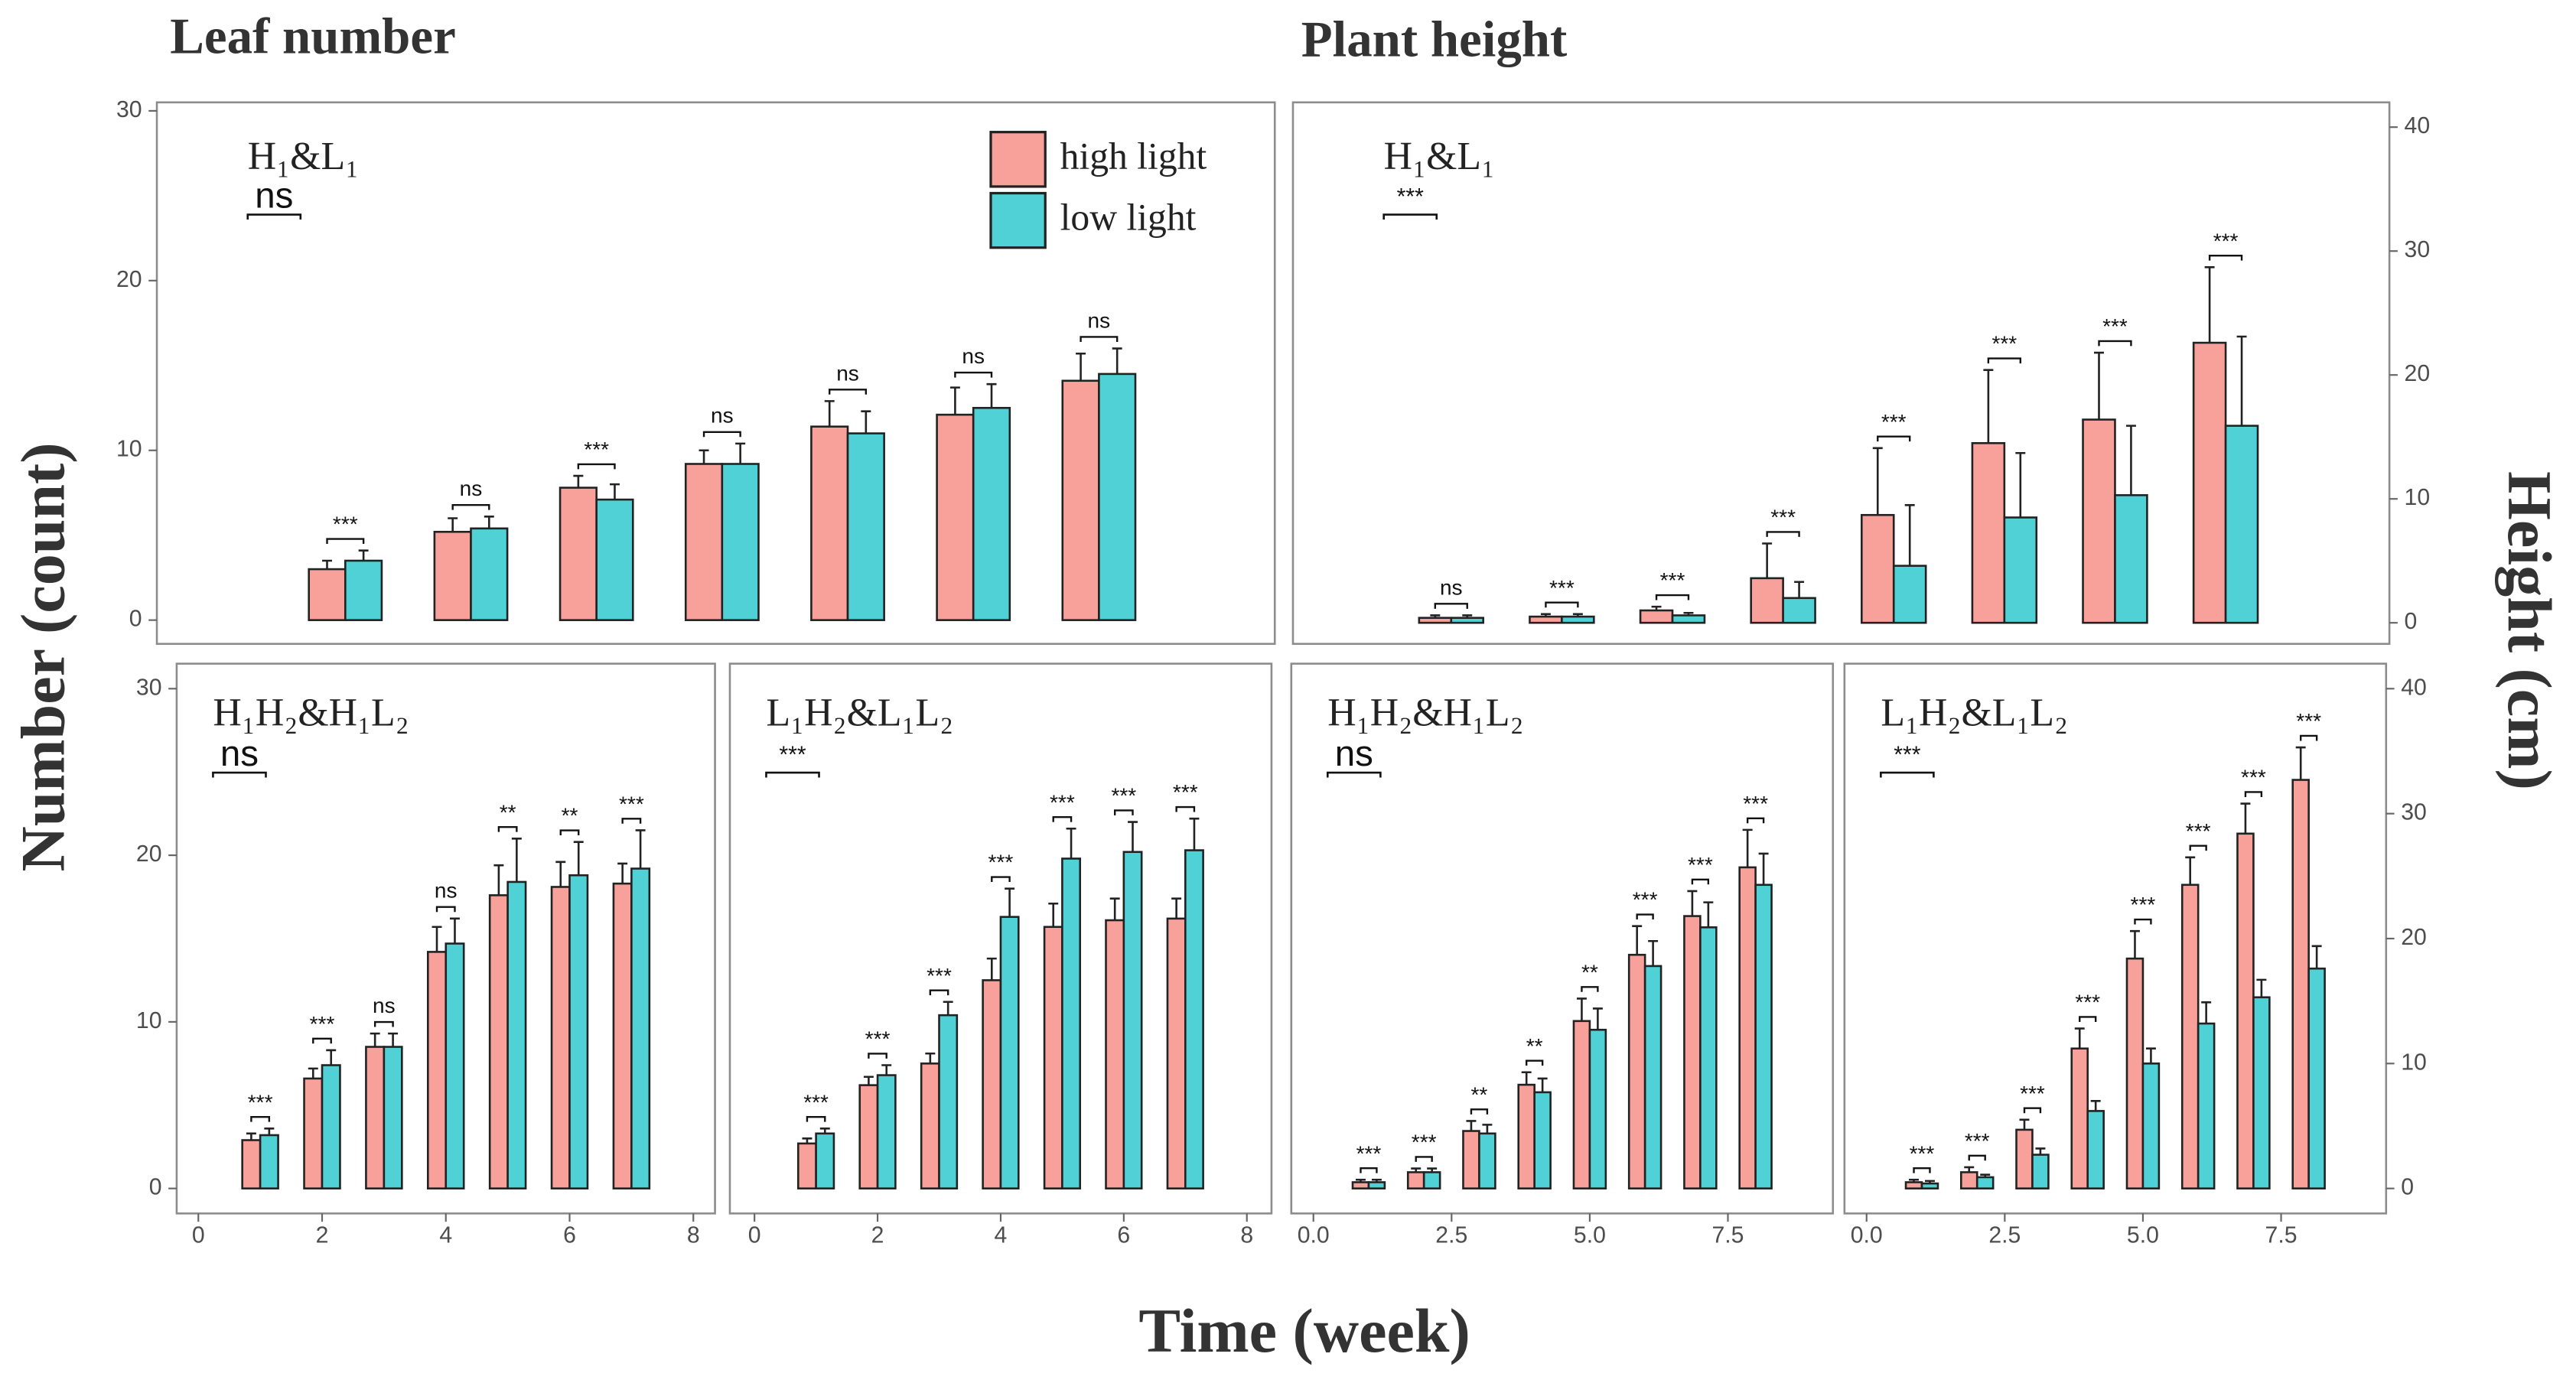  I want to click on panel-title: H₁H₂&H₁L₂, so click(1425, 713).